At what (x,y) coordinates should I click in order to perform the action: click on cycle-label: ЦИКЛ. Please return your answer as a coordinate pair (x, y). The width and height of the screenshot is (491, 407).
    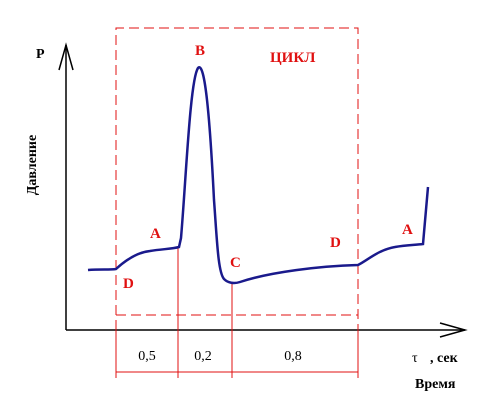
    Looking at the image, I should click on (292, 58).